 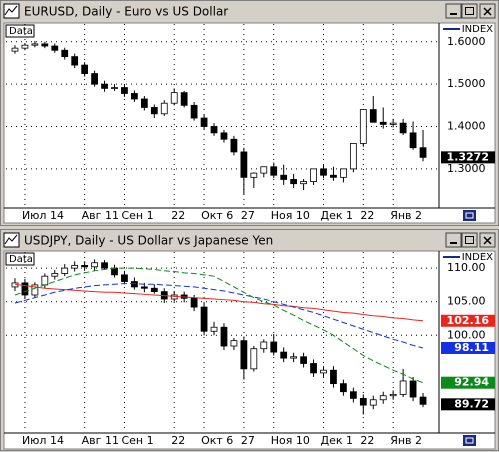 I want to click on app-icon, so click(x=11, y=240).